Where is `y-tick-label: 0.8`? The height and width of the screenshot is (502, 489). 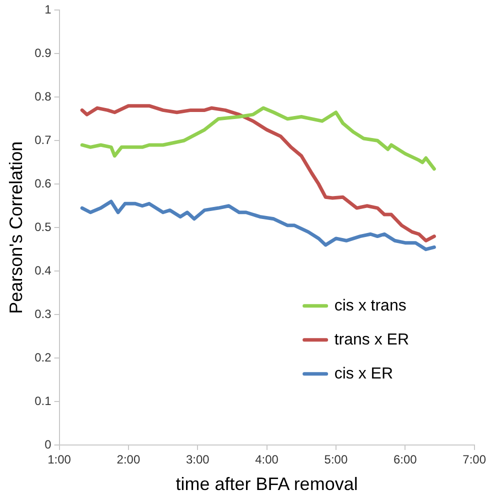
y-tick-label: 0.8 is located at coordinates (43, 96).